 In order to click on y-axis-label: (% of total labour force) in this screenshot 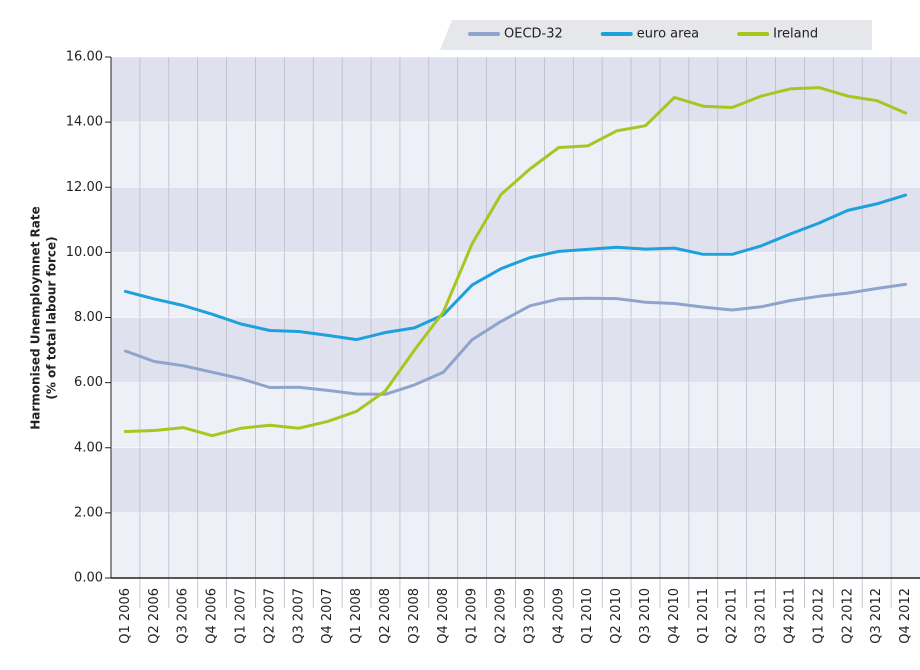, I will do `click(52, 317)`.